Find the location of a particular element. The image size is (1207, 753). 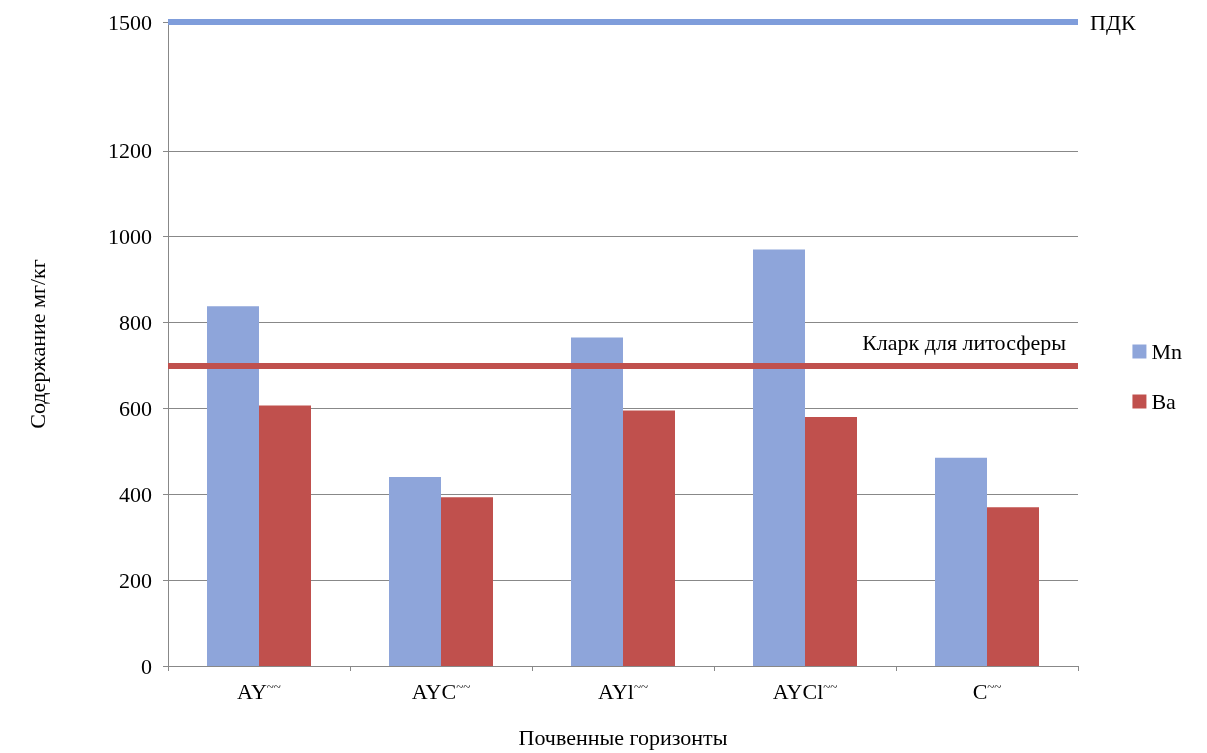

y-tick-label: 400 is located at coordinates (135, 494).